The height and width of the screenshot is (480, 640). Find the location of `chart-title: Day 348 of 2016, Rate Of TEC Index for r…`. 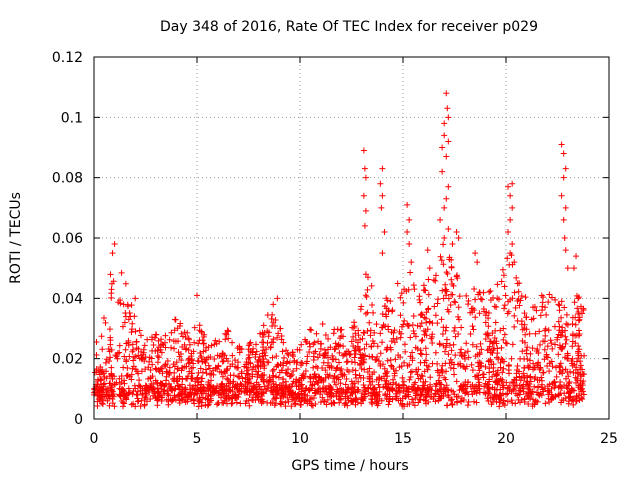

chart-title: Day 348 of 2016, Rate Of TEC Index for r… is located at coordinates (349, 27).